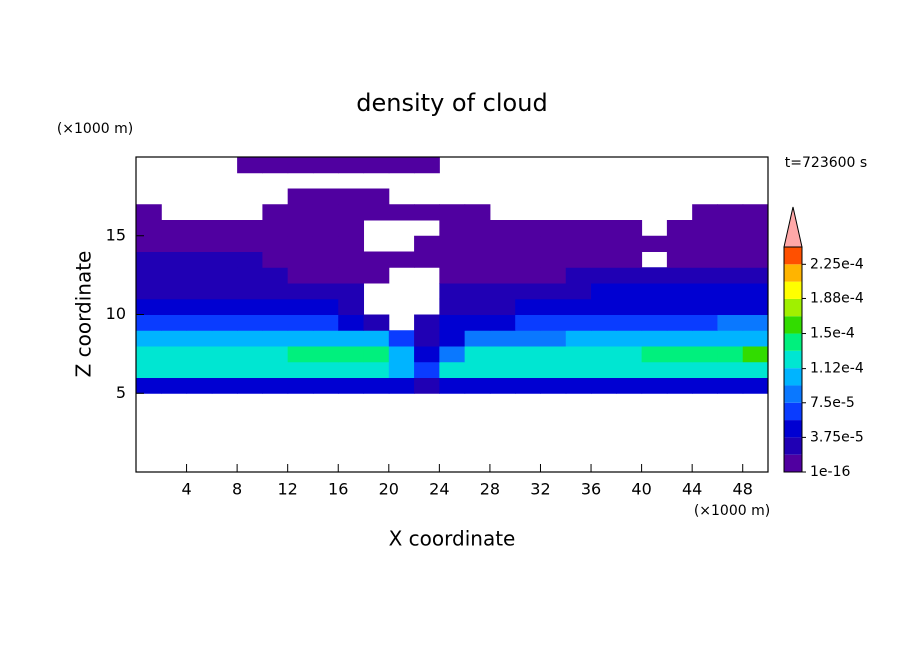 This screenshot has height=654, width=904. I want to click on colorbar-tick-label: 1.5e-4, so click(832, 334).